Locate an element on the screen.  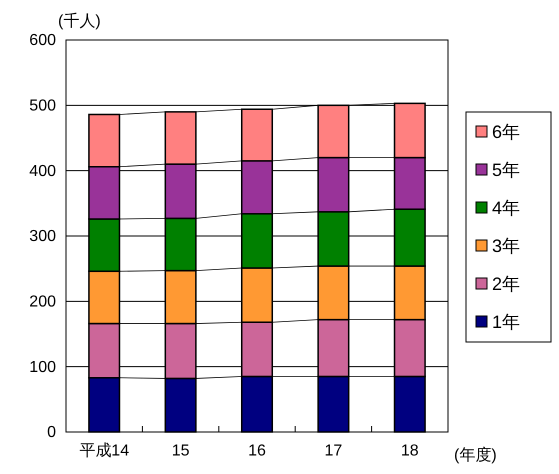
x-axis-title: (年度) is located at coordinates (475, 455).